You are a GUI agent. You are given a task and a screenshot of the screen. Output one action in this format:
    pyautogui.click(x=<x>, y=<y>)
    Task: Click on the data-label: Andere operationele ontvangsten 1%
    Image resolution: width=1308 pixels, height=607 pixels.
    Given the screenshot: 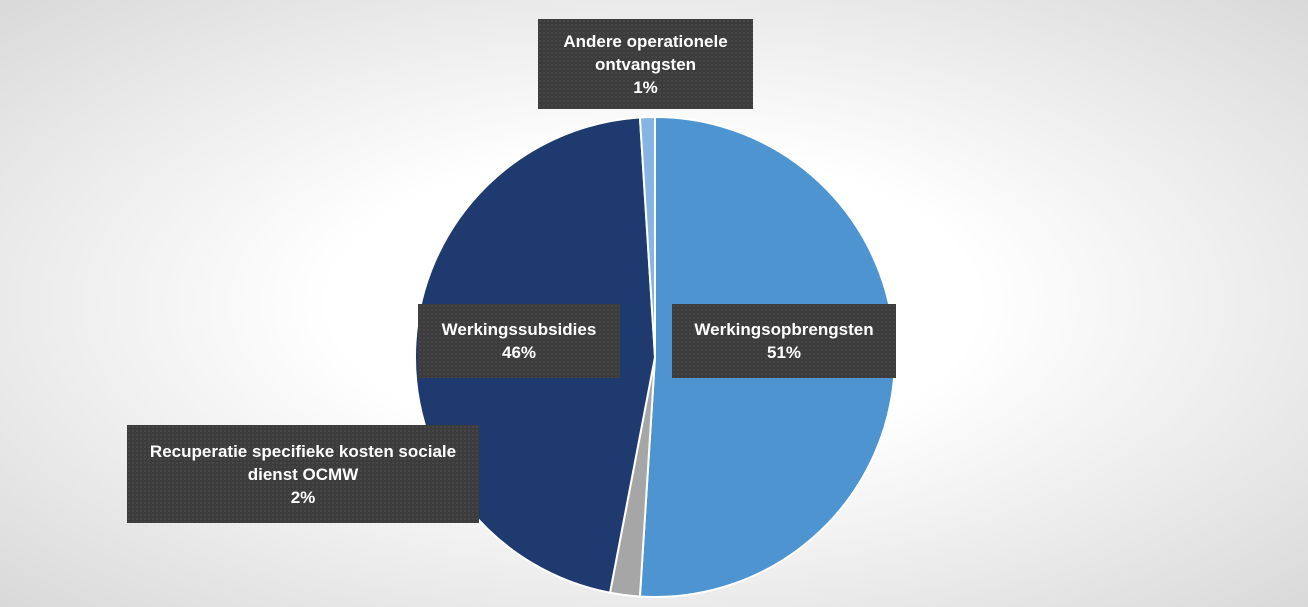 What is the action you would take?
    pyautogui.click(x=645, y=64)
    